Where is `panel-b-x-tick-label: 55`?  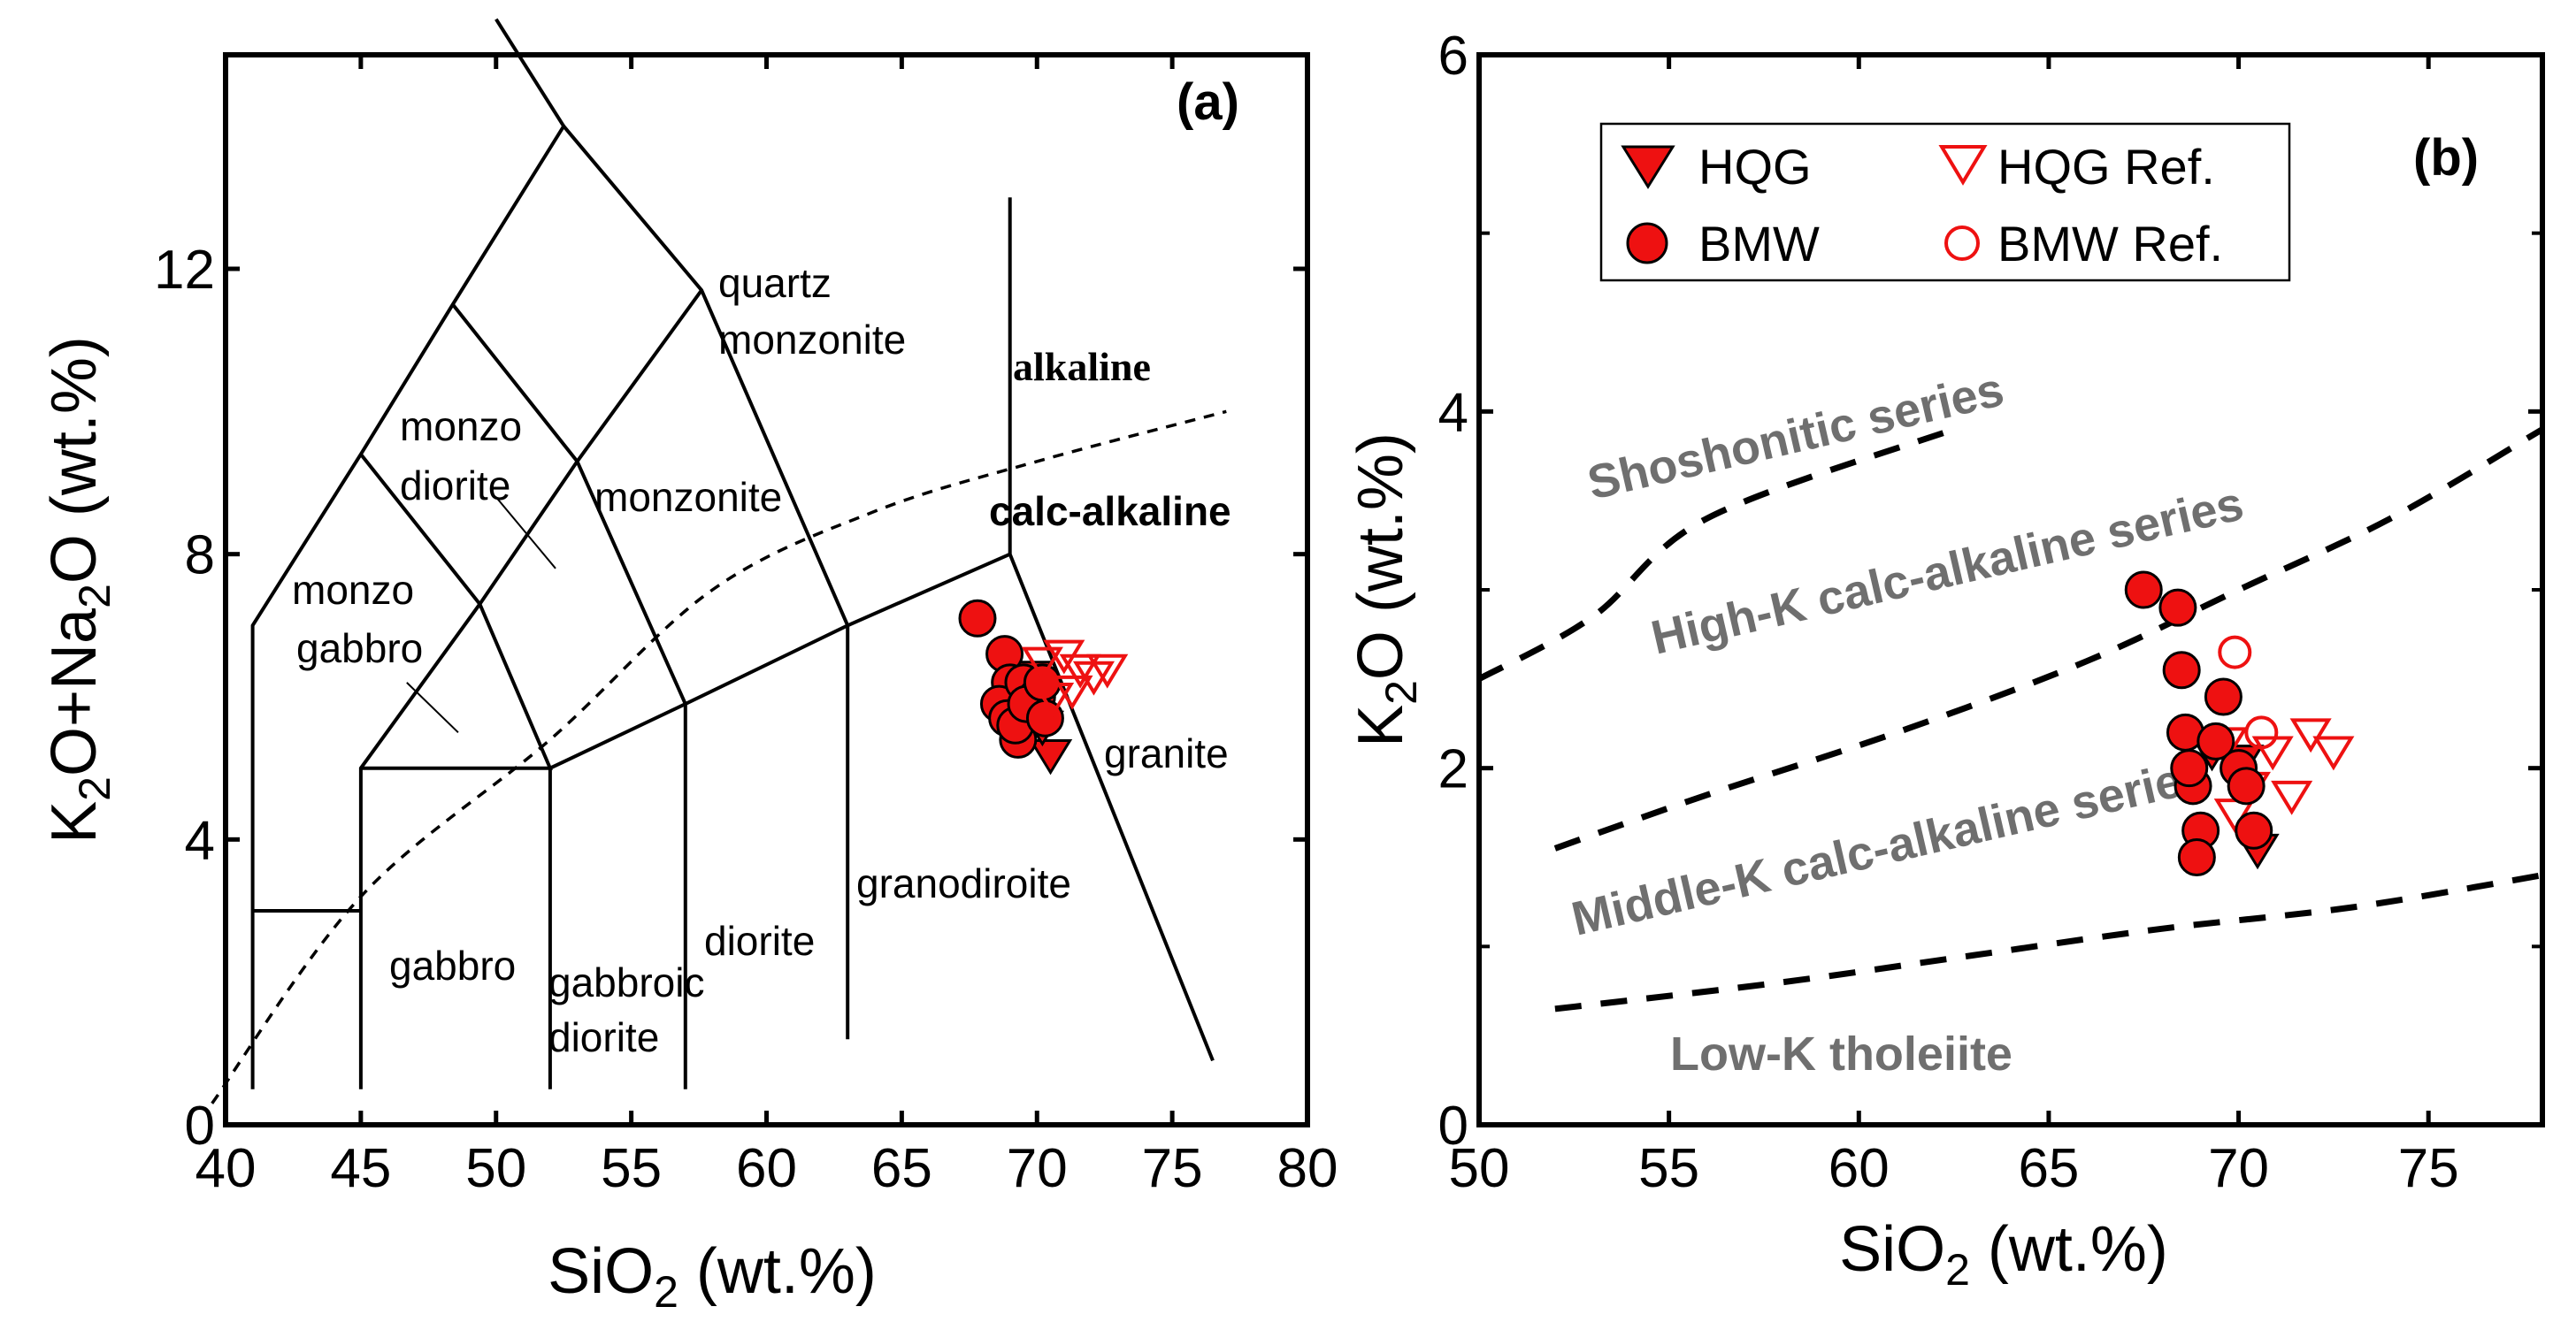
panel-b-x-tick-label: 55 is located at coordinates (1668, 1168).